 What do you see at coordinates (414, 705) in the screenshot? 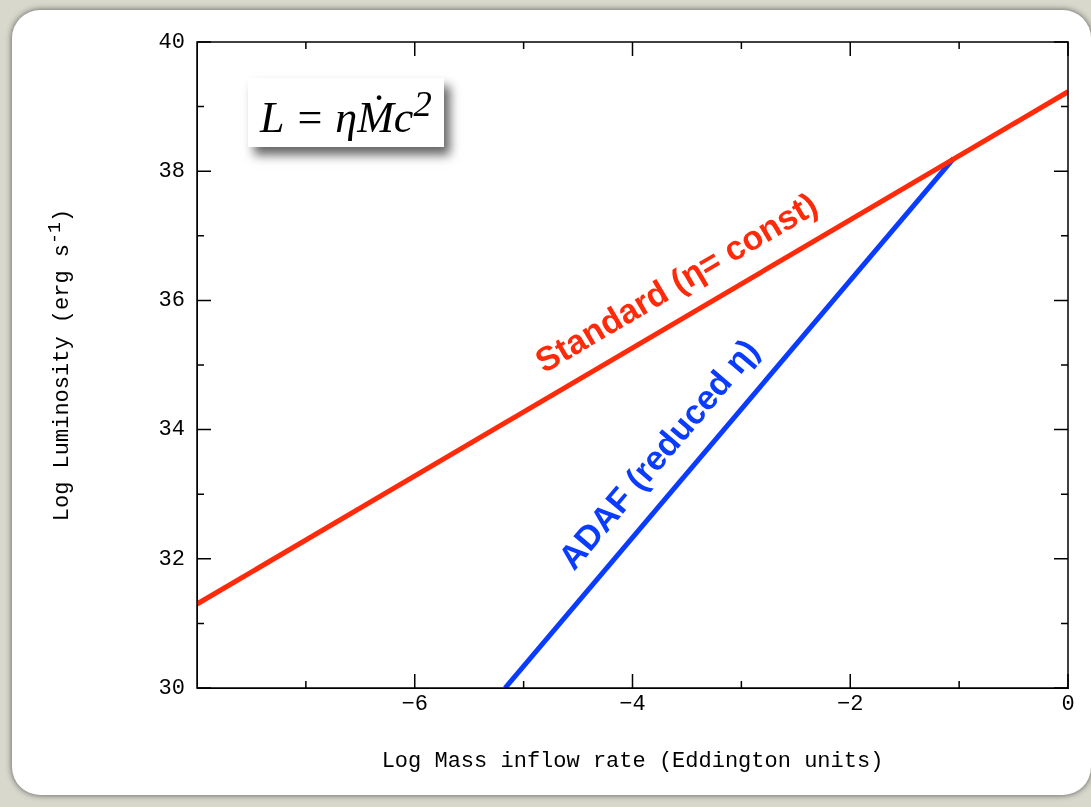
I see `x-tick-label: −6` at bounding box center [414, 705].